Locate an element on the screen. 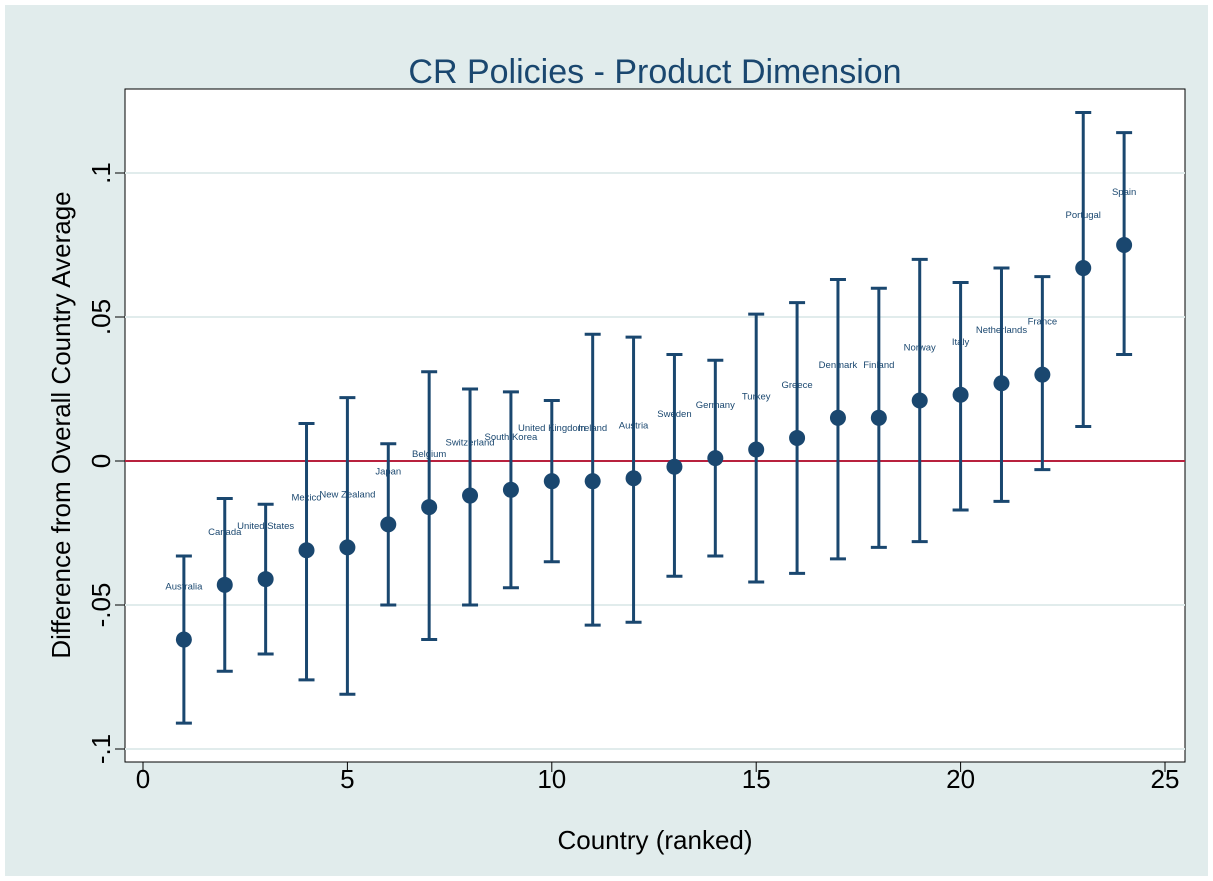 The height and width of the screenshot is (881, 1213). point-label: South Korea is located at coordinates (512, 437).